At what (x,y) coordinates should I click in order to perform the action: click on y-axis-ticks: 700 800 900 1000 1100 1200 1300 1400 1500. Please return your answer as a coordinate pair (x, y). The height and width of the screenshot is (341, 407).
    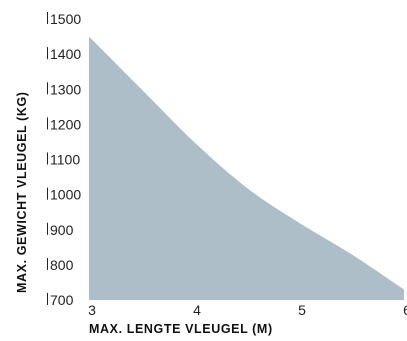
    Looking at the image, I should click on (64, 159).